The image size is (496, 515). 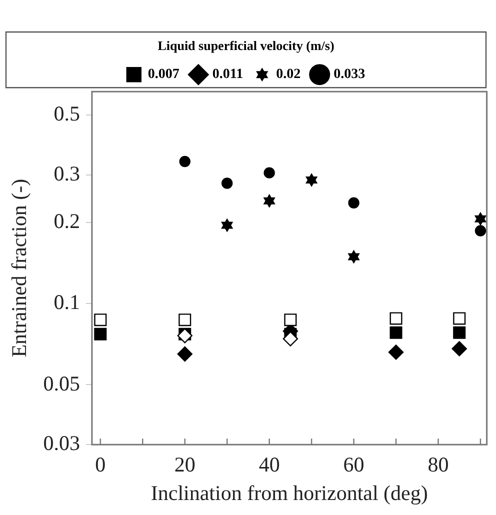 I want to click on legend-label: 0.011, so click(x=228, y=74).